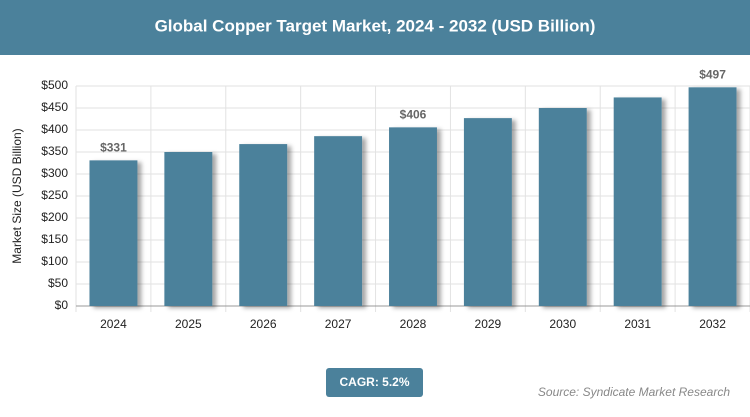 The image size is (750, 417). What do you see at coordinates (113, 324) in the screenshot?
I see `x-tick-label: 2024` at bounding box center [113, 324].